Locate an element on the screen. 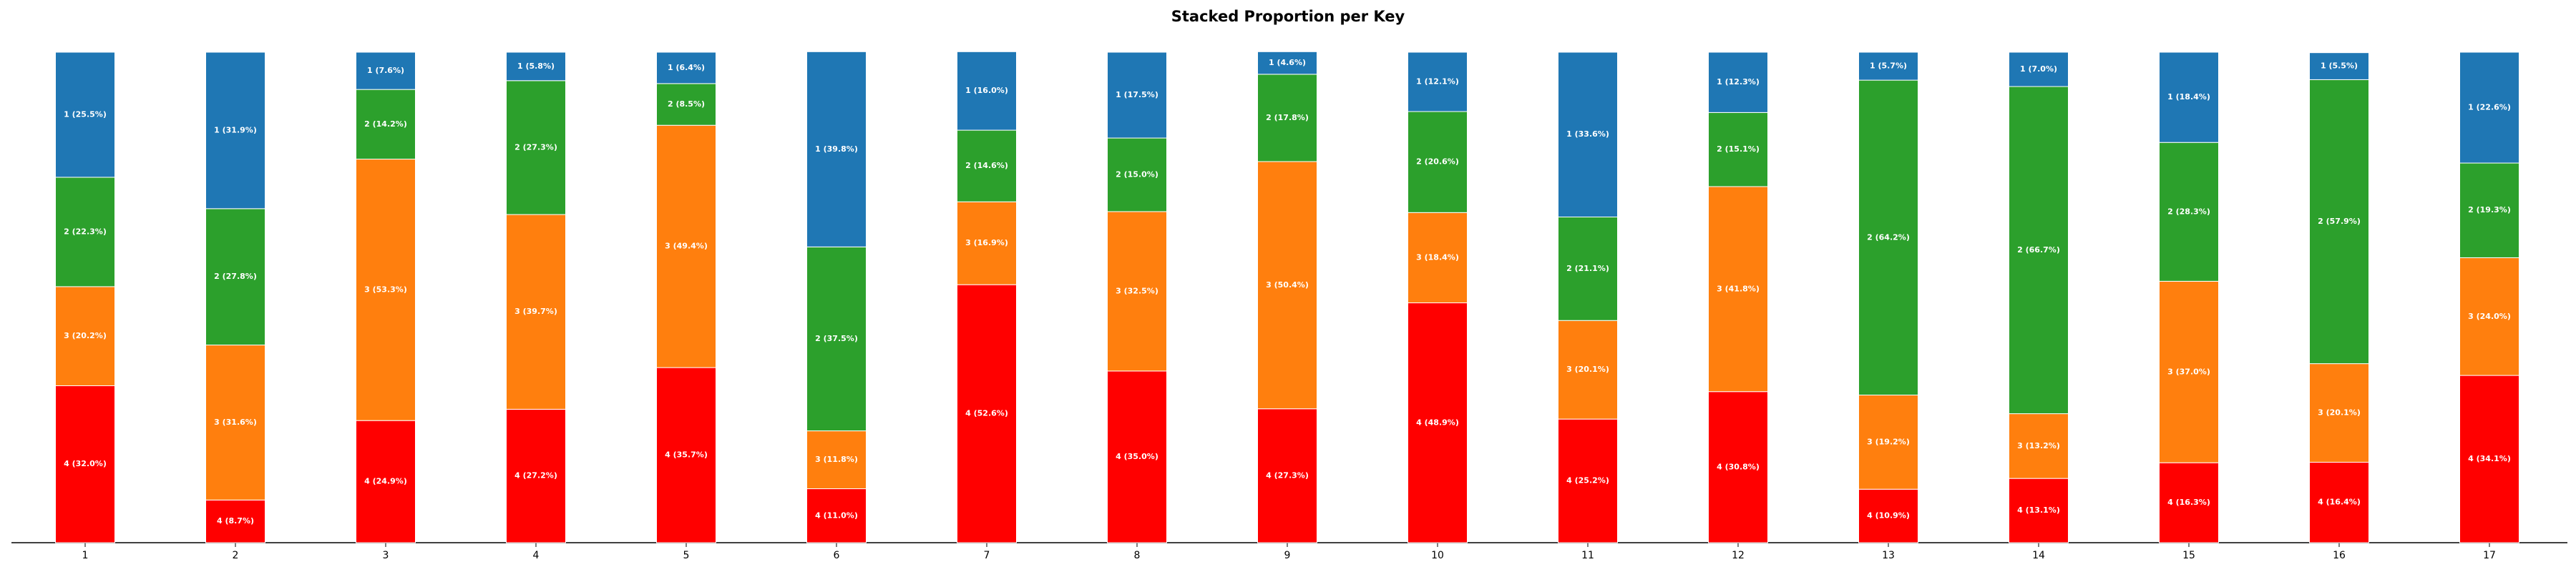 Image resolution: width=2576 pixels, height=572 pixels. x-tick-label: 4 is located at coordinates (536, 555).